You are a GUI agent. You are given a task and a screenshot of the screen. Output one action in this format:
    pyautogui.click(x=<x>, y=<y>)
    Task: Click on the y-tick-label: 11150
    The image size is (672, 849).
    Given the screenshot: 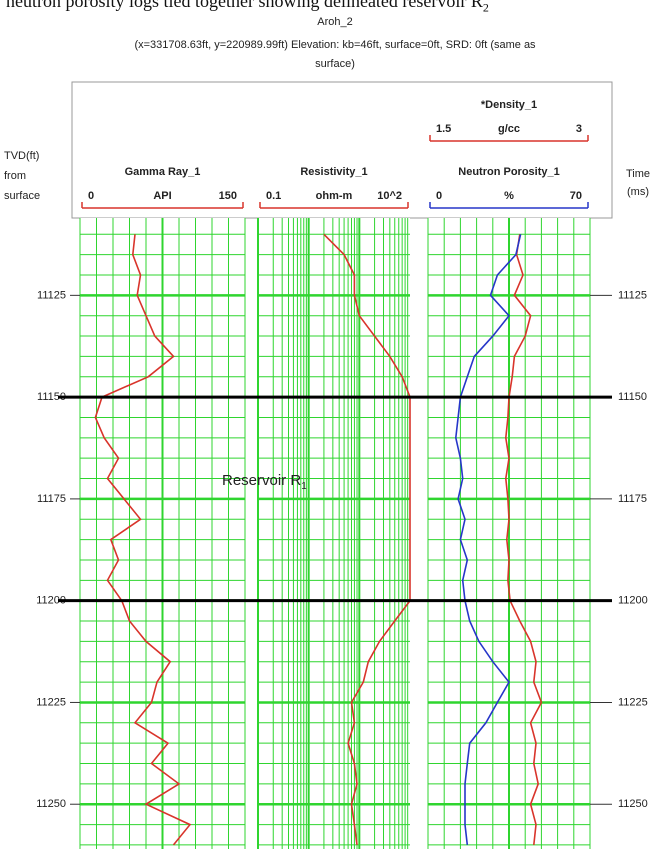 What is the action you would take?
    pyautogui.click(x=51, y=397)
    